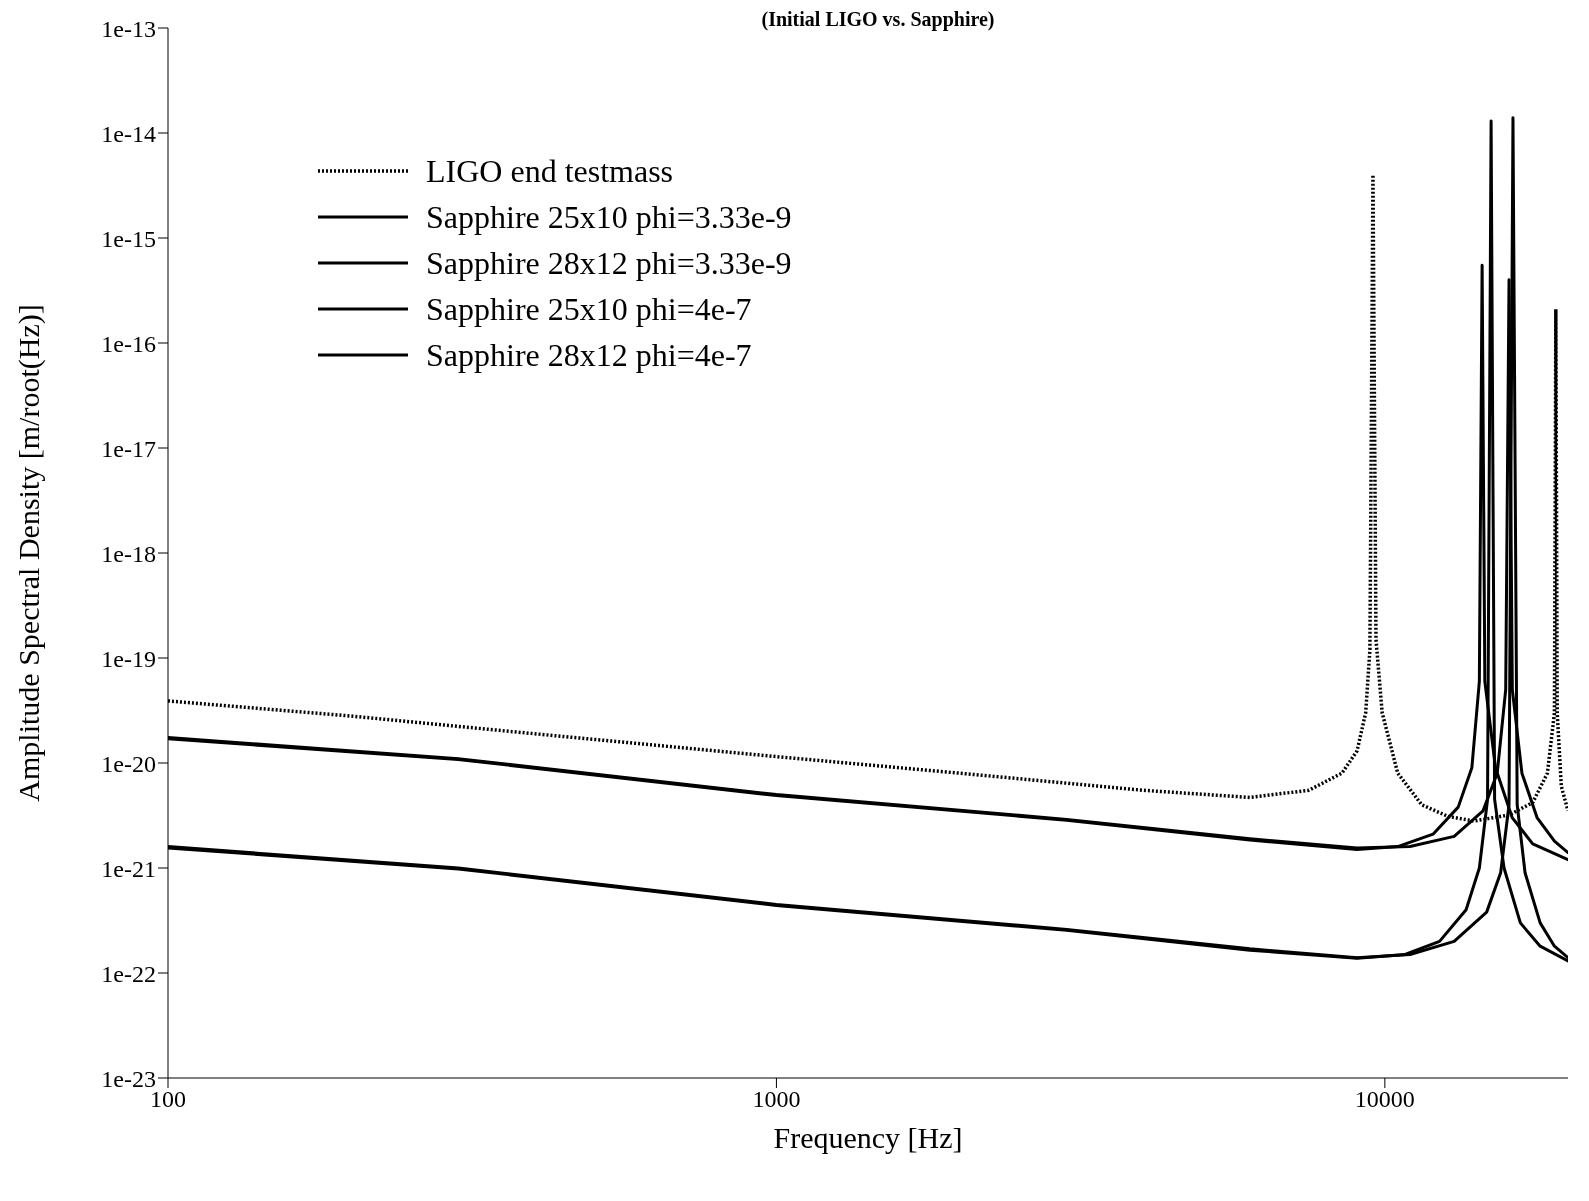 The width and height of the screenshot is (1589, 1201). I want to click on y-tick-label: 1e-15, so click(128, 238).